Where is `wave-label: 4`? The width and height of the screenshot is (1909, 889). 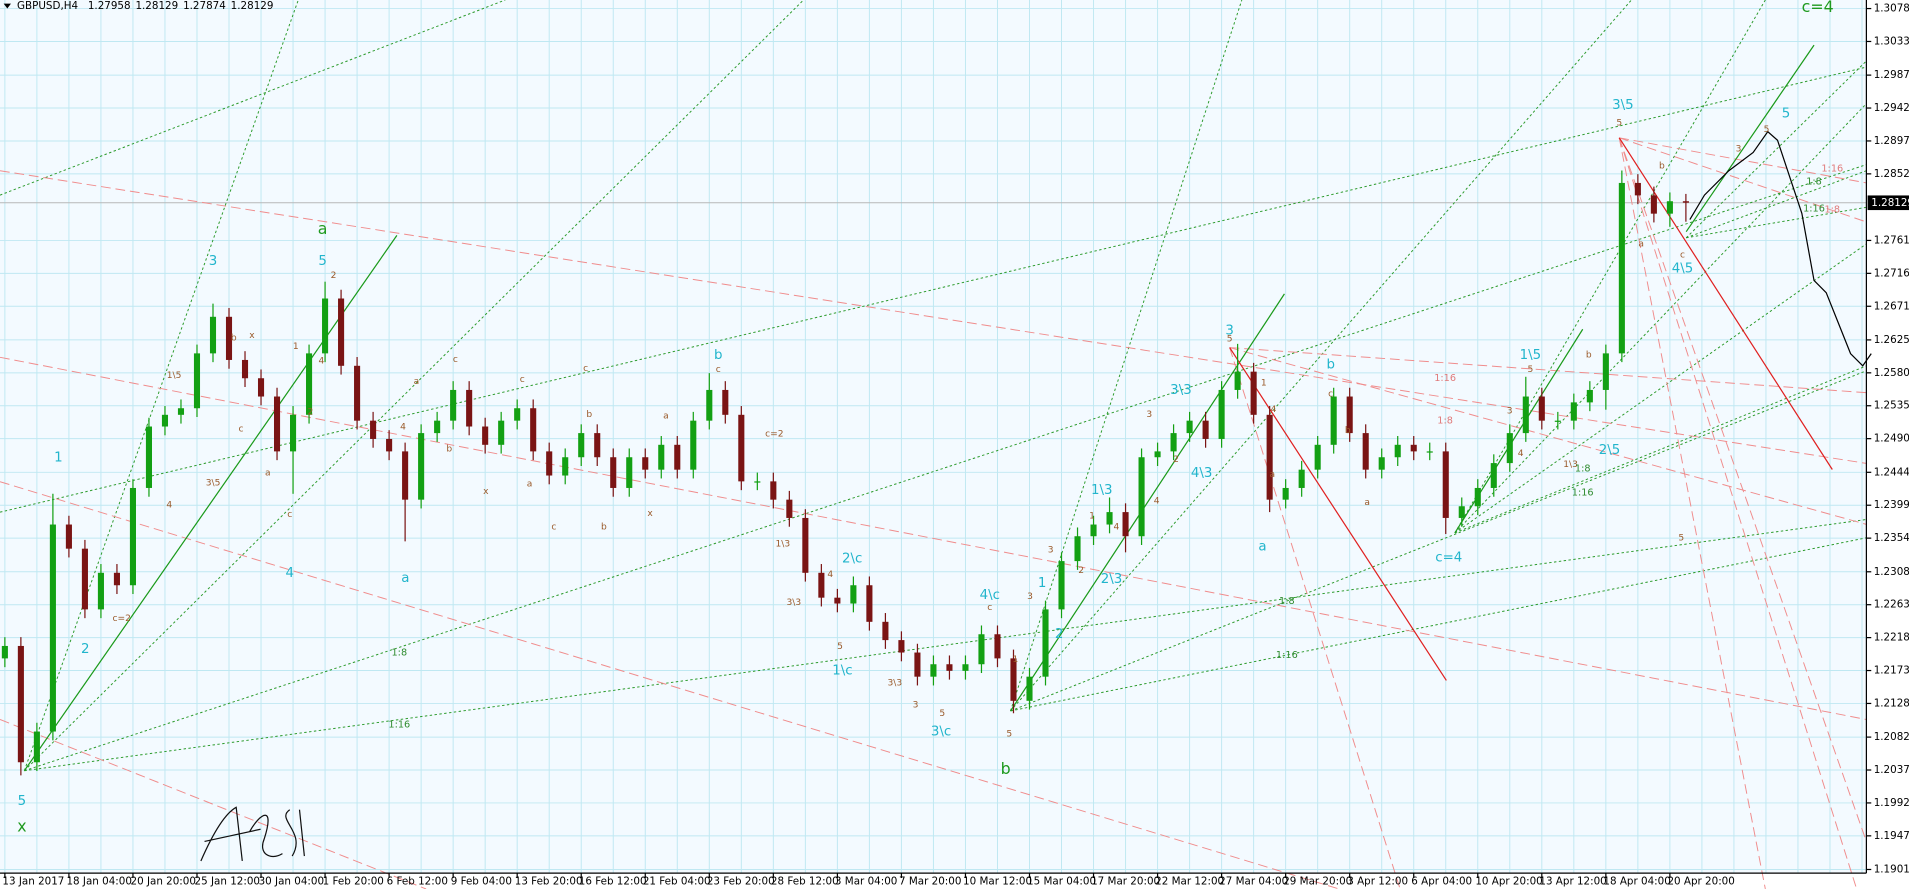
wave-label: 4 is located at coordinates (1157, 502).